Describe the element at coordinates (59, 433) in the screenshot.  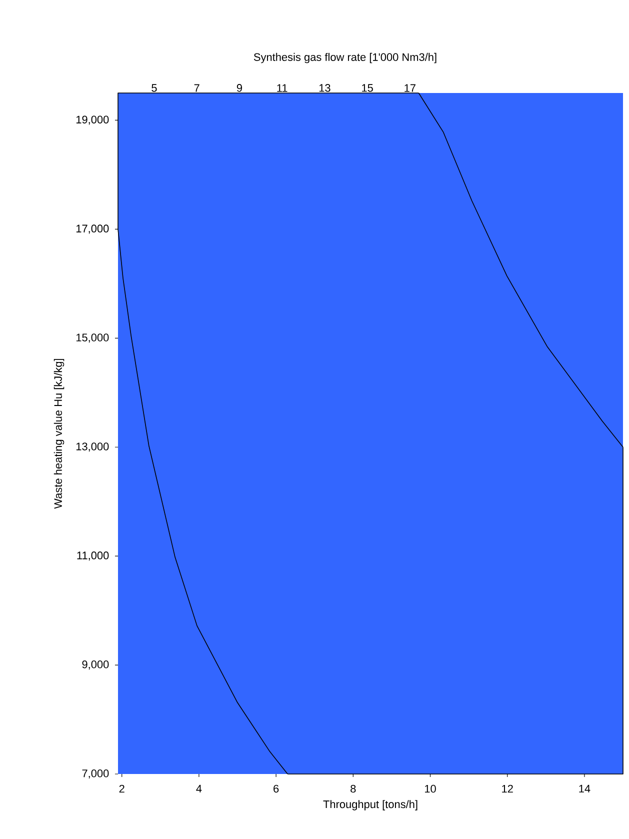
I see `y-axis-title: Waste heating value Hu [kJ/kg]` at that location.